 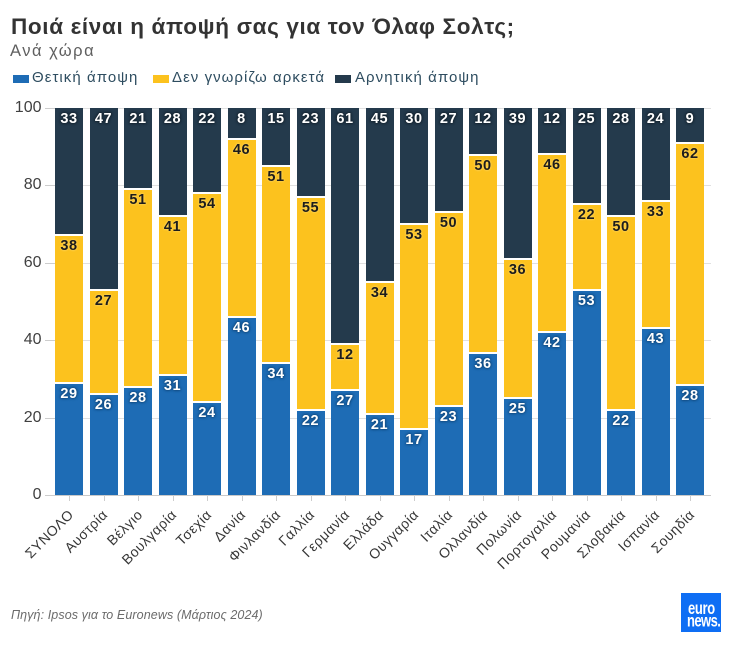 What do you see at coordinates (704, 621) in the screenshot?
I see `svg-text: news.` at bounding box center [704, 621].